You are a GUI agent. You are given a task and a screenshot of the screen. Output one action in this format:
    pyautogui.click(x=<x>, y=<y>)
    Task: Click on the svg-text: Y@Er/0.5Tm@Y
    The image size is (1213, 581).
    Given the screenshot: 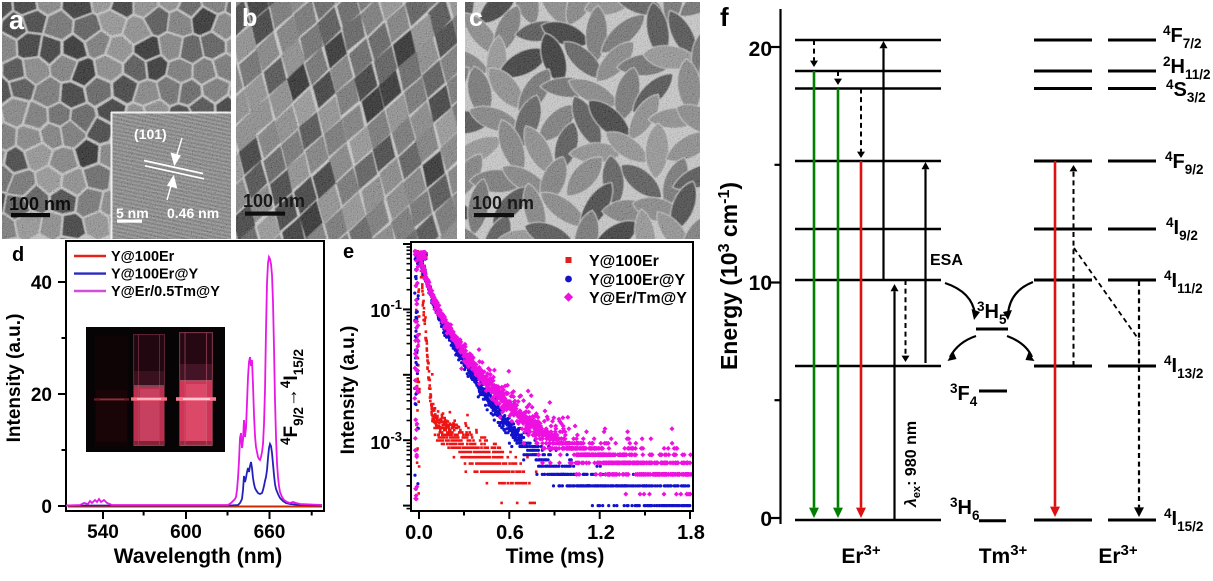 What is the action you would take?
    pyautogui.click(x=165, y=292)
    